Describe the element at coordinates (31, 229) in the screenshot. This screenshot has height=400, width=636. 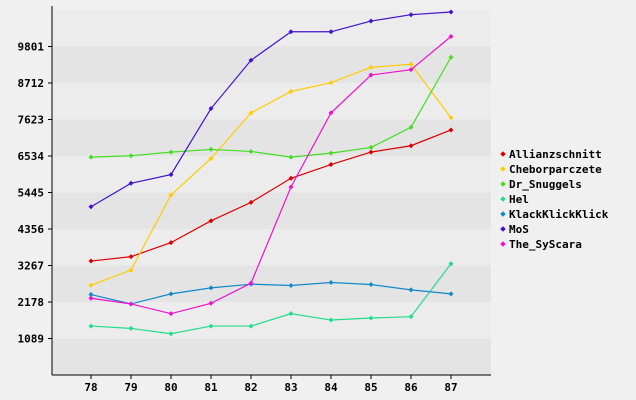
I see `y-tick-label: 4356` at that location.